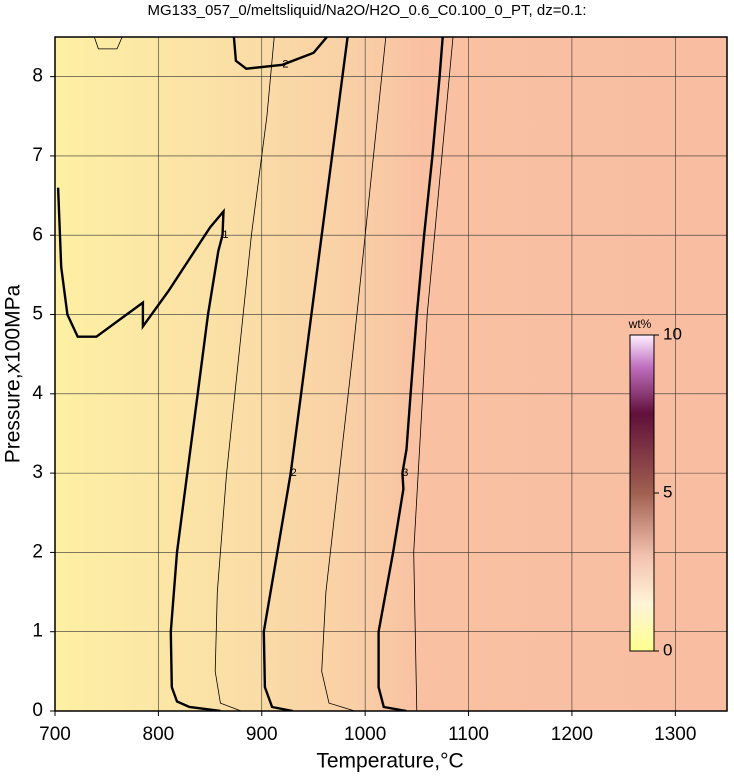  I want to click on colorbar-tick-label: 5, so click(667, 491).